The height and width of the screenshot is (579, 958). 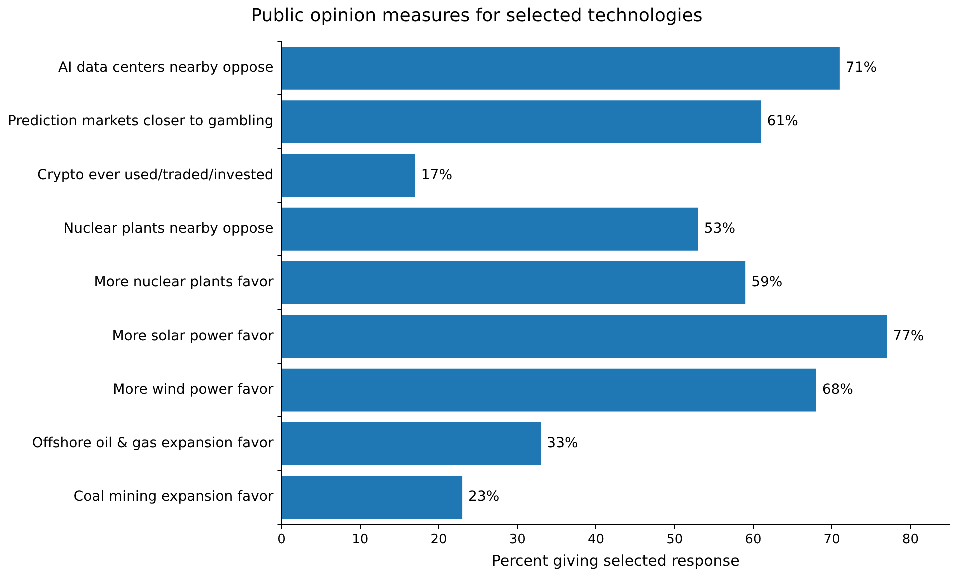 I want to click on data-label: 68%, so click(x=838, y=390).